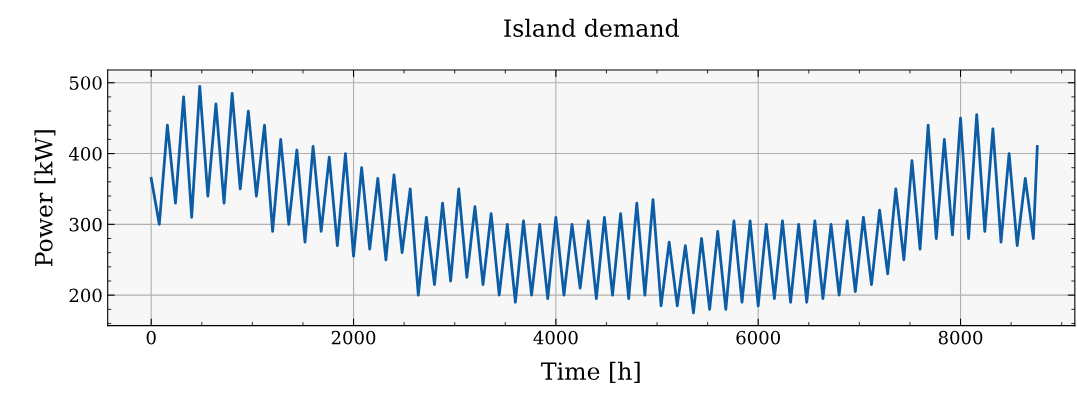 This screenshot has height=407, width=1077. I want to click on x-tick-label: 6000, so click(758, 337).